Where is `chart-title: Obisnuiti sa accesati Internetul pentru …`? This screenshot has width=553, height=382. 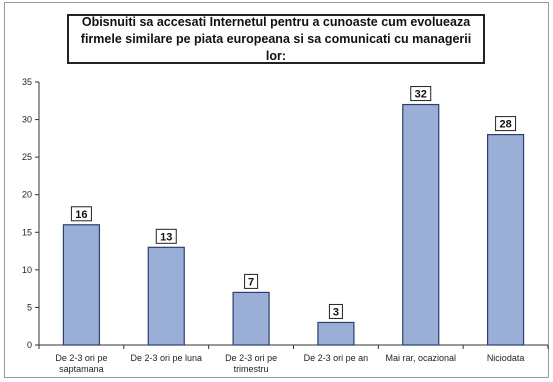 chart-title: Obisnuiti sa accesati Internetul pentru … is located at coordinates (276, 39).